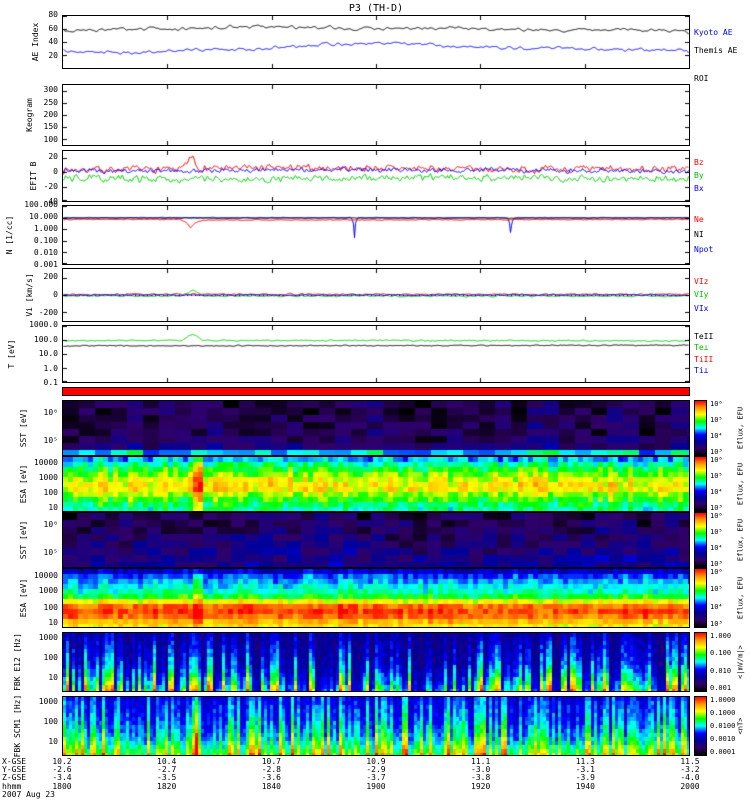  I want to click on panel-ae, so click(376, 42).